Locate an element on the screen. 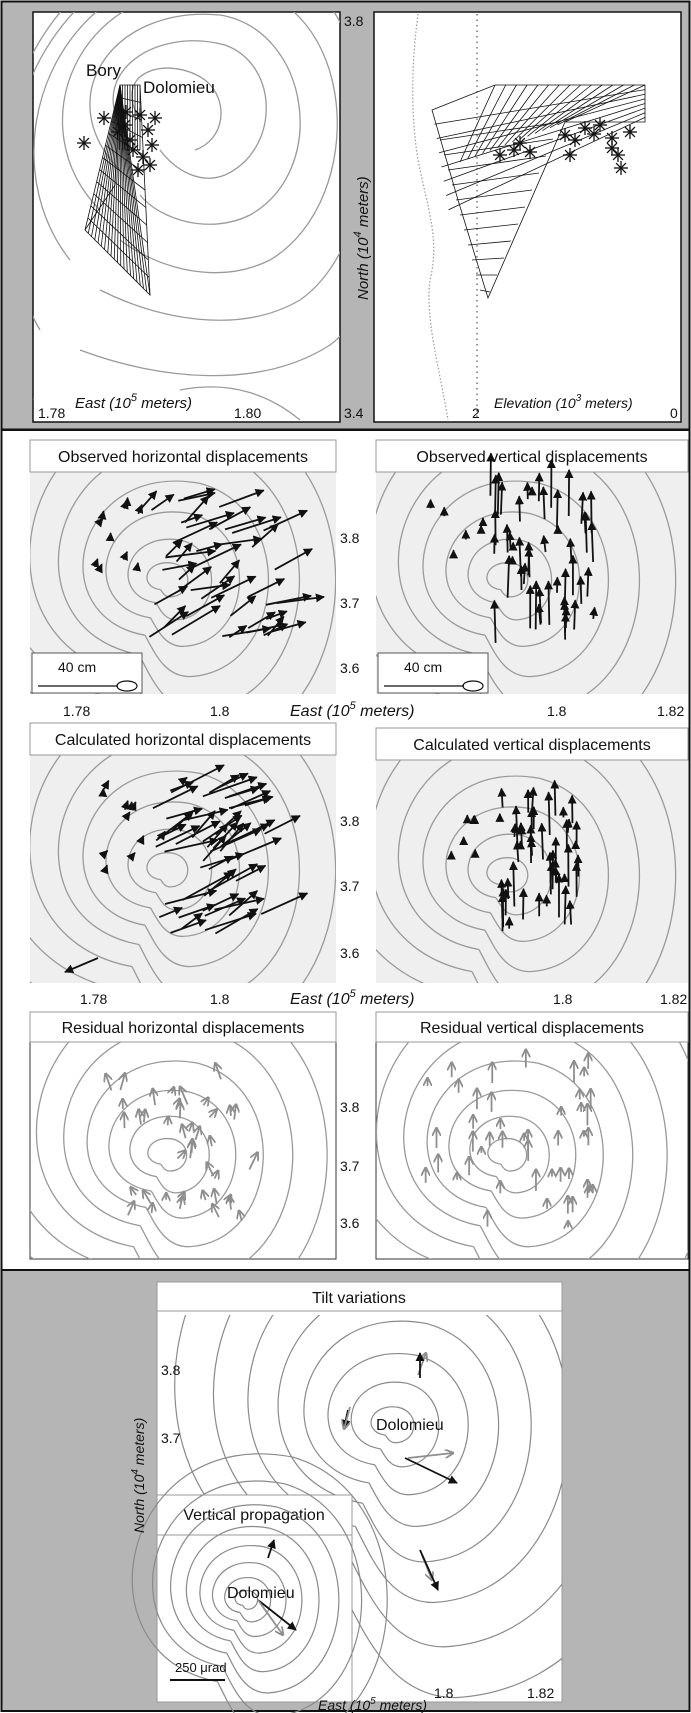  panel-observed-vertical: Observed vertical displacements 40 cm is located at coordinates (532, 566).